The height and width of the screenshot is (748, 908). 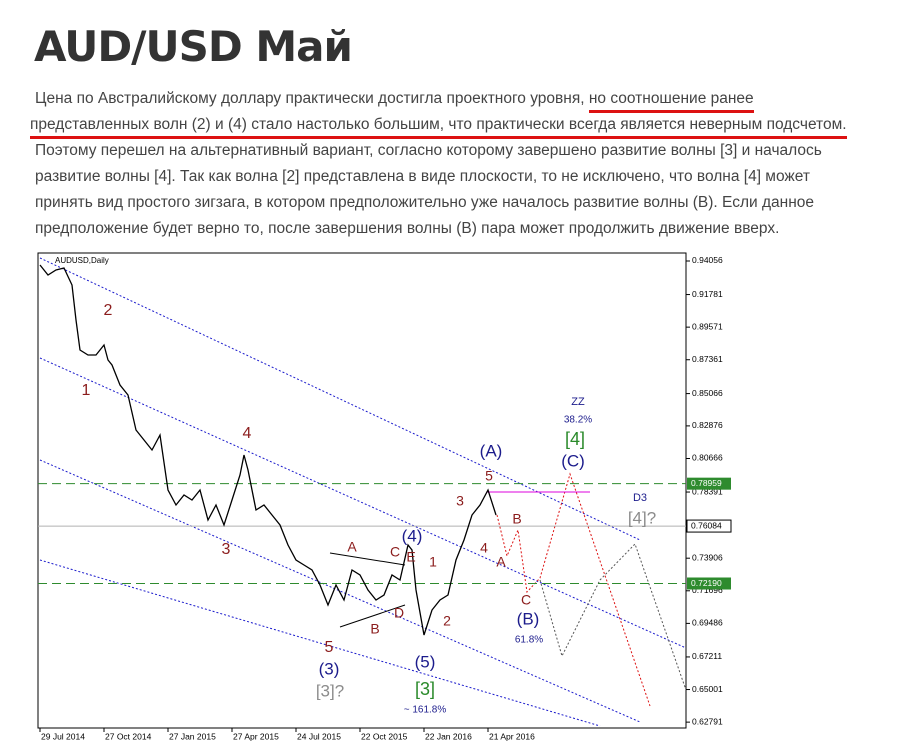 I want to click on wave-label: [4], so click(x=575, y=439).